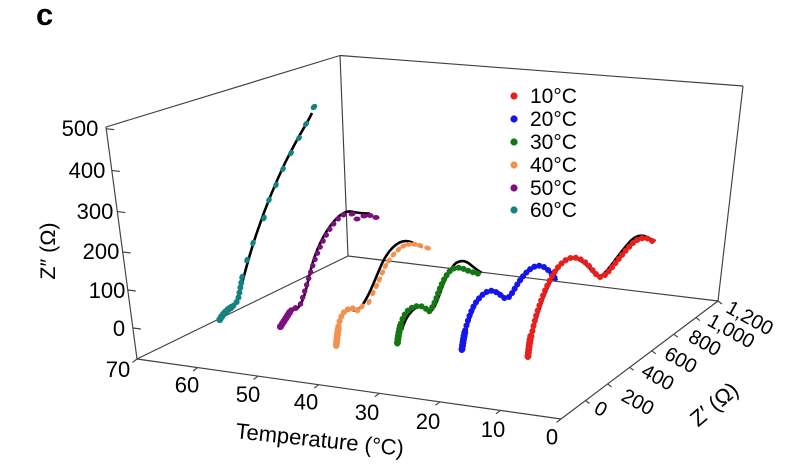 This screenshot has width=800, height=467. Describe the element at coordinates (428, 421) in the screenshot. I see `svg-text: 20` at that location.